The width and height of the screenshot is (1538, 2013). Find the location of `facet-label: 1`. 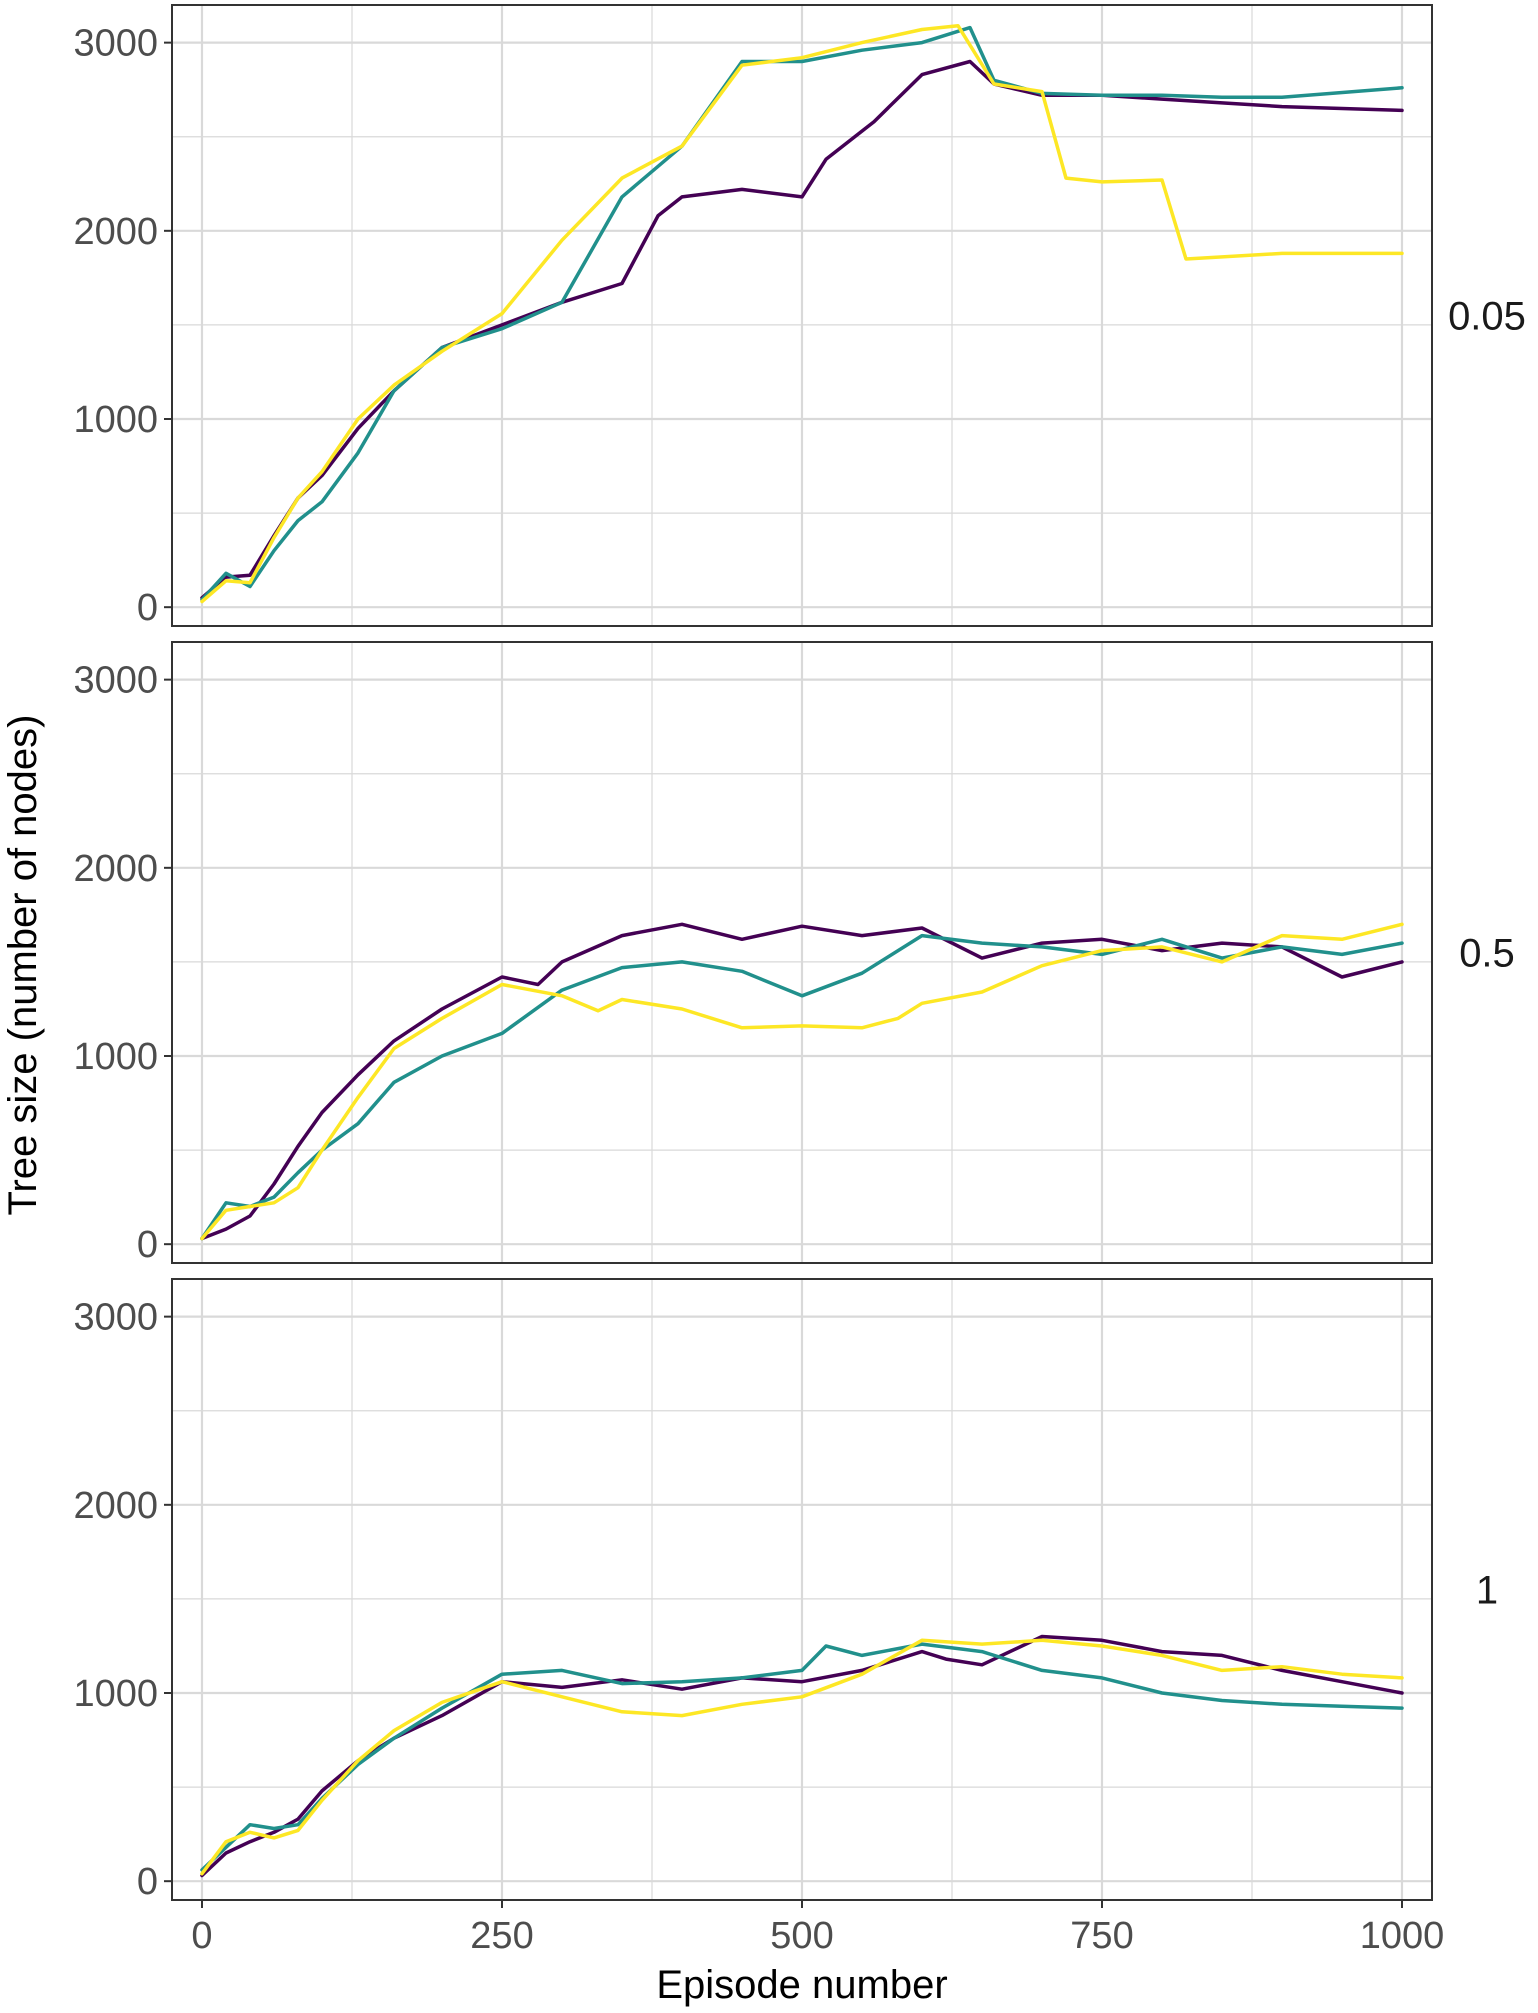

facet-label: 1 is located at coordinates (1487, 1591).